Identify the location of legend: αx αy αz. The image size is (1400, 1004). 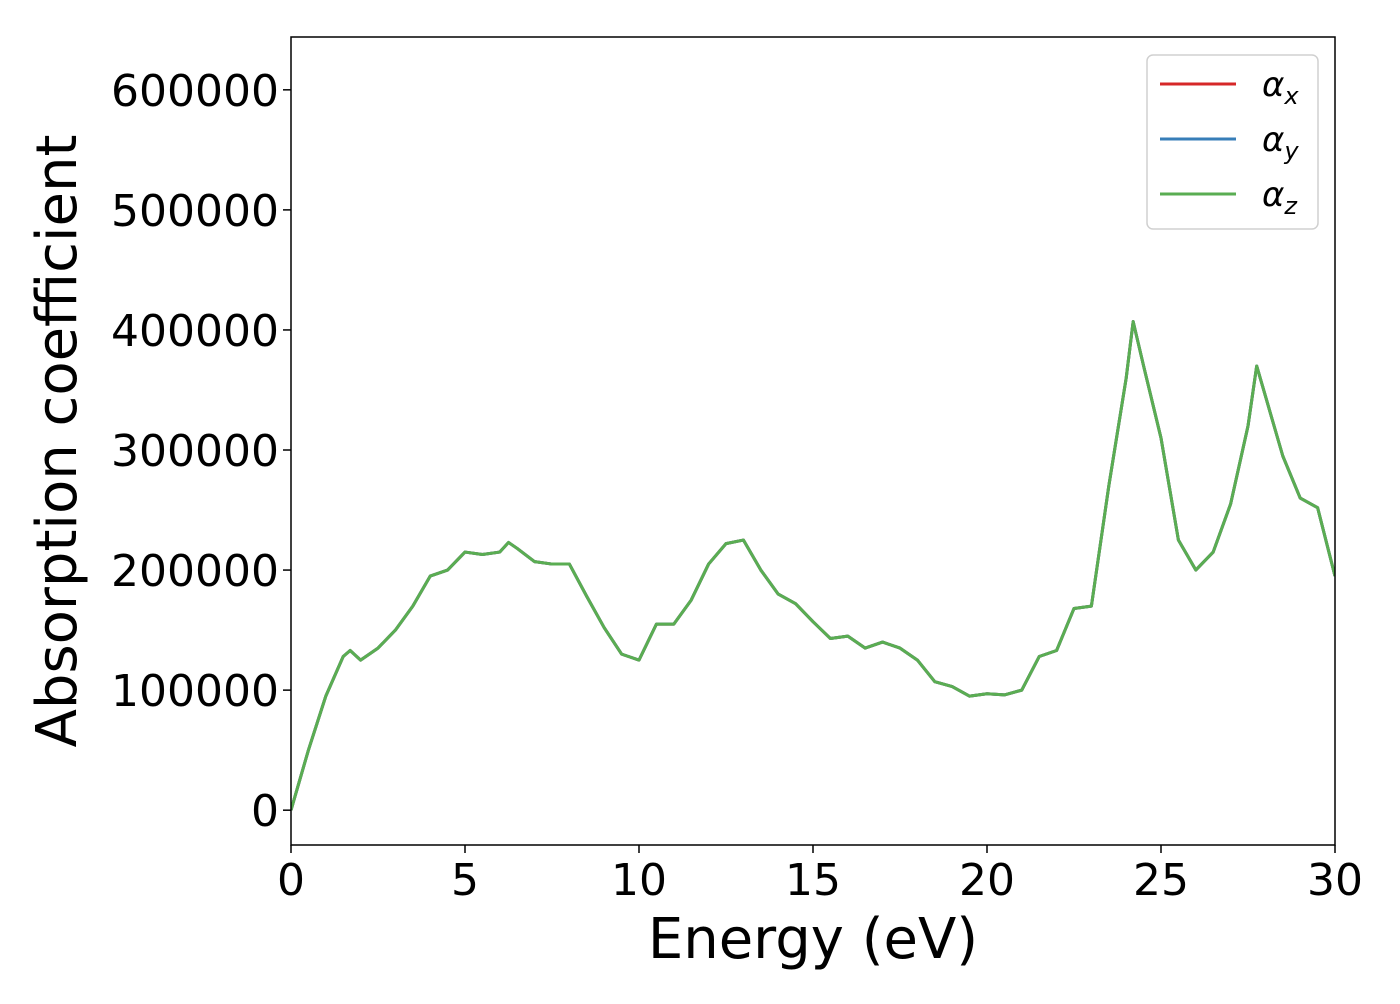
(1232, 142).